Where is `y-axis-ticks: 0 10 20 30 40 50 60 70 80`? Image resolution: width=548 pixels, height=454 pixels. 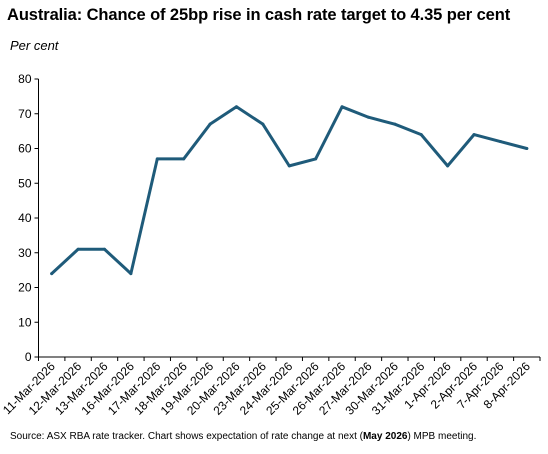 y-axis-ticks: 0 10 20 30 40 50 60 70 80 is located at coordinates (28, 218).